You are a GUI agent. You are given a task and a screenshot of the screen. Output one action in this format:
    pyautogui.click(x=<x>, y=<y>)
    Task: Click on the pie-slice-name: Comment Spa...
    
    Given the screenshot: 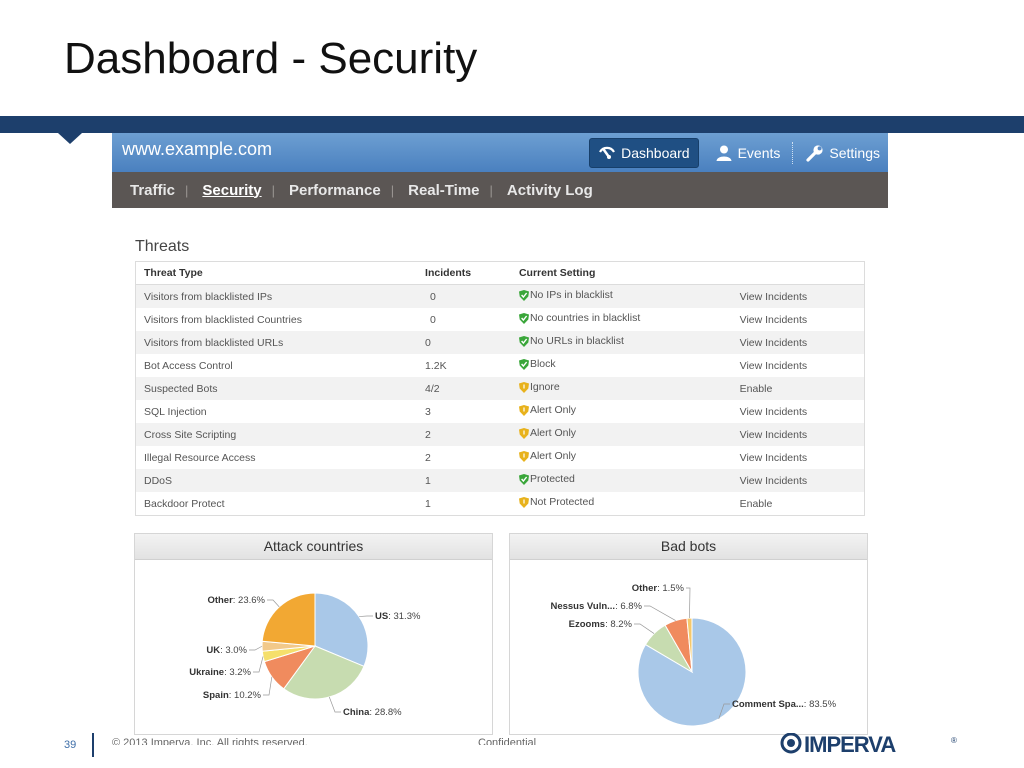 What is the action you would take?
    pyautogui.click(x=768, y=704)
    